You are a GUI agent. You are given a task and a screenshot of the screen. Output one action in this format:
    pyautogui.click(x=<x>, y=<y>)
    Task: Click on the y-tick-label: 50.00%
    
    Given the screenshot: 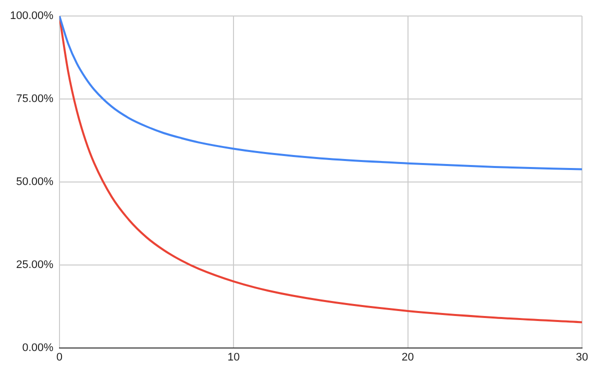 What is the action you would take?
    pyautogui.click(x=35, y=182)
    